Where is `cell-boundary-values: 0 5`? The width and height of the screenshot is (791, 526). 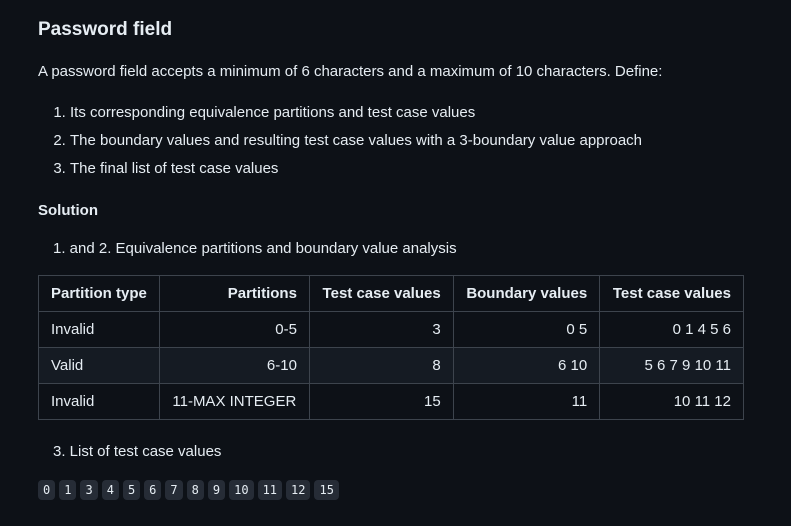
cell-boundary-values: 0 5 is located at coordinates (526, 329).